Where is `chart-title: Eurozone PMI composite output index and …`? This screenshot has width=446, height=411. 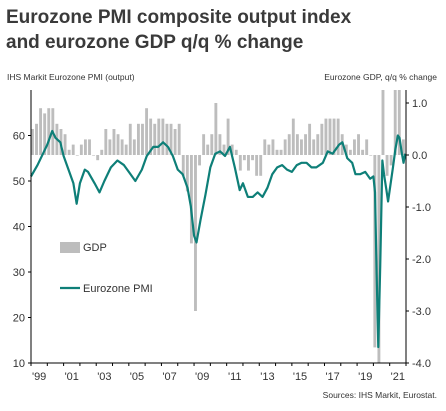 chart-title: Eurozone PMI composite output index and … is located at coordinates (224, 30).